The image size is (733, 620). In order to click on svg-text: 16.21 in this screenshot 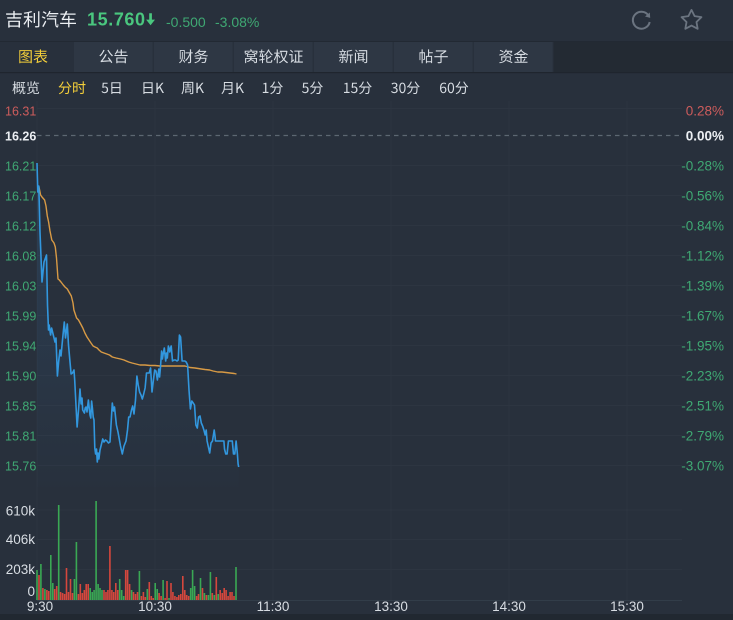, I will do `click(20, 167)`.